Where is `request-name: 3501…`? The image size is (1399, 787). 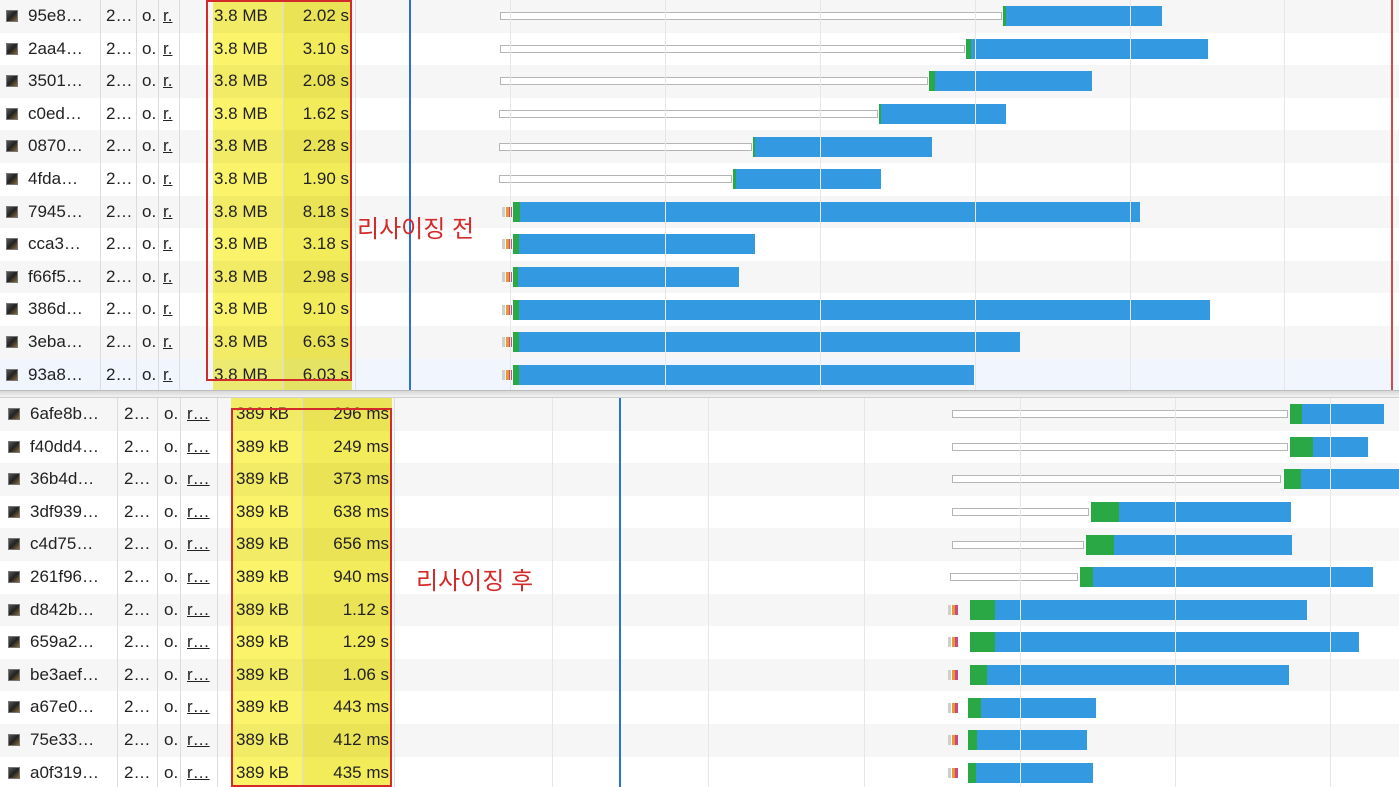 request-name: 3501… is located at coordinates (55, 81).